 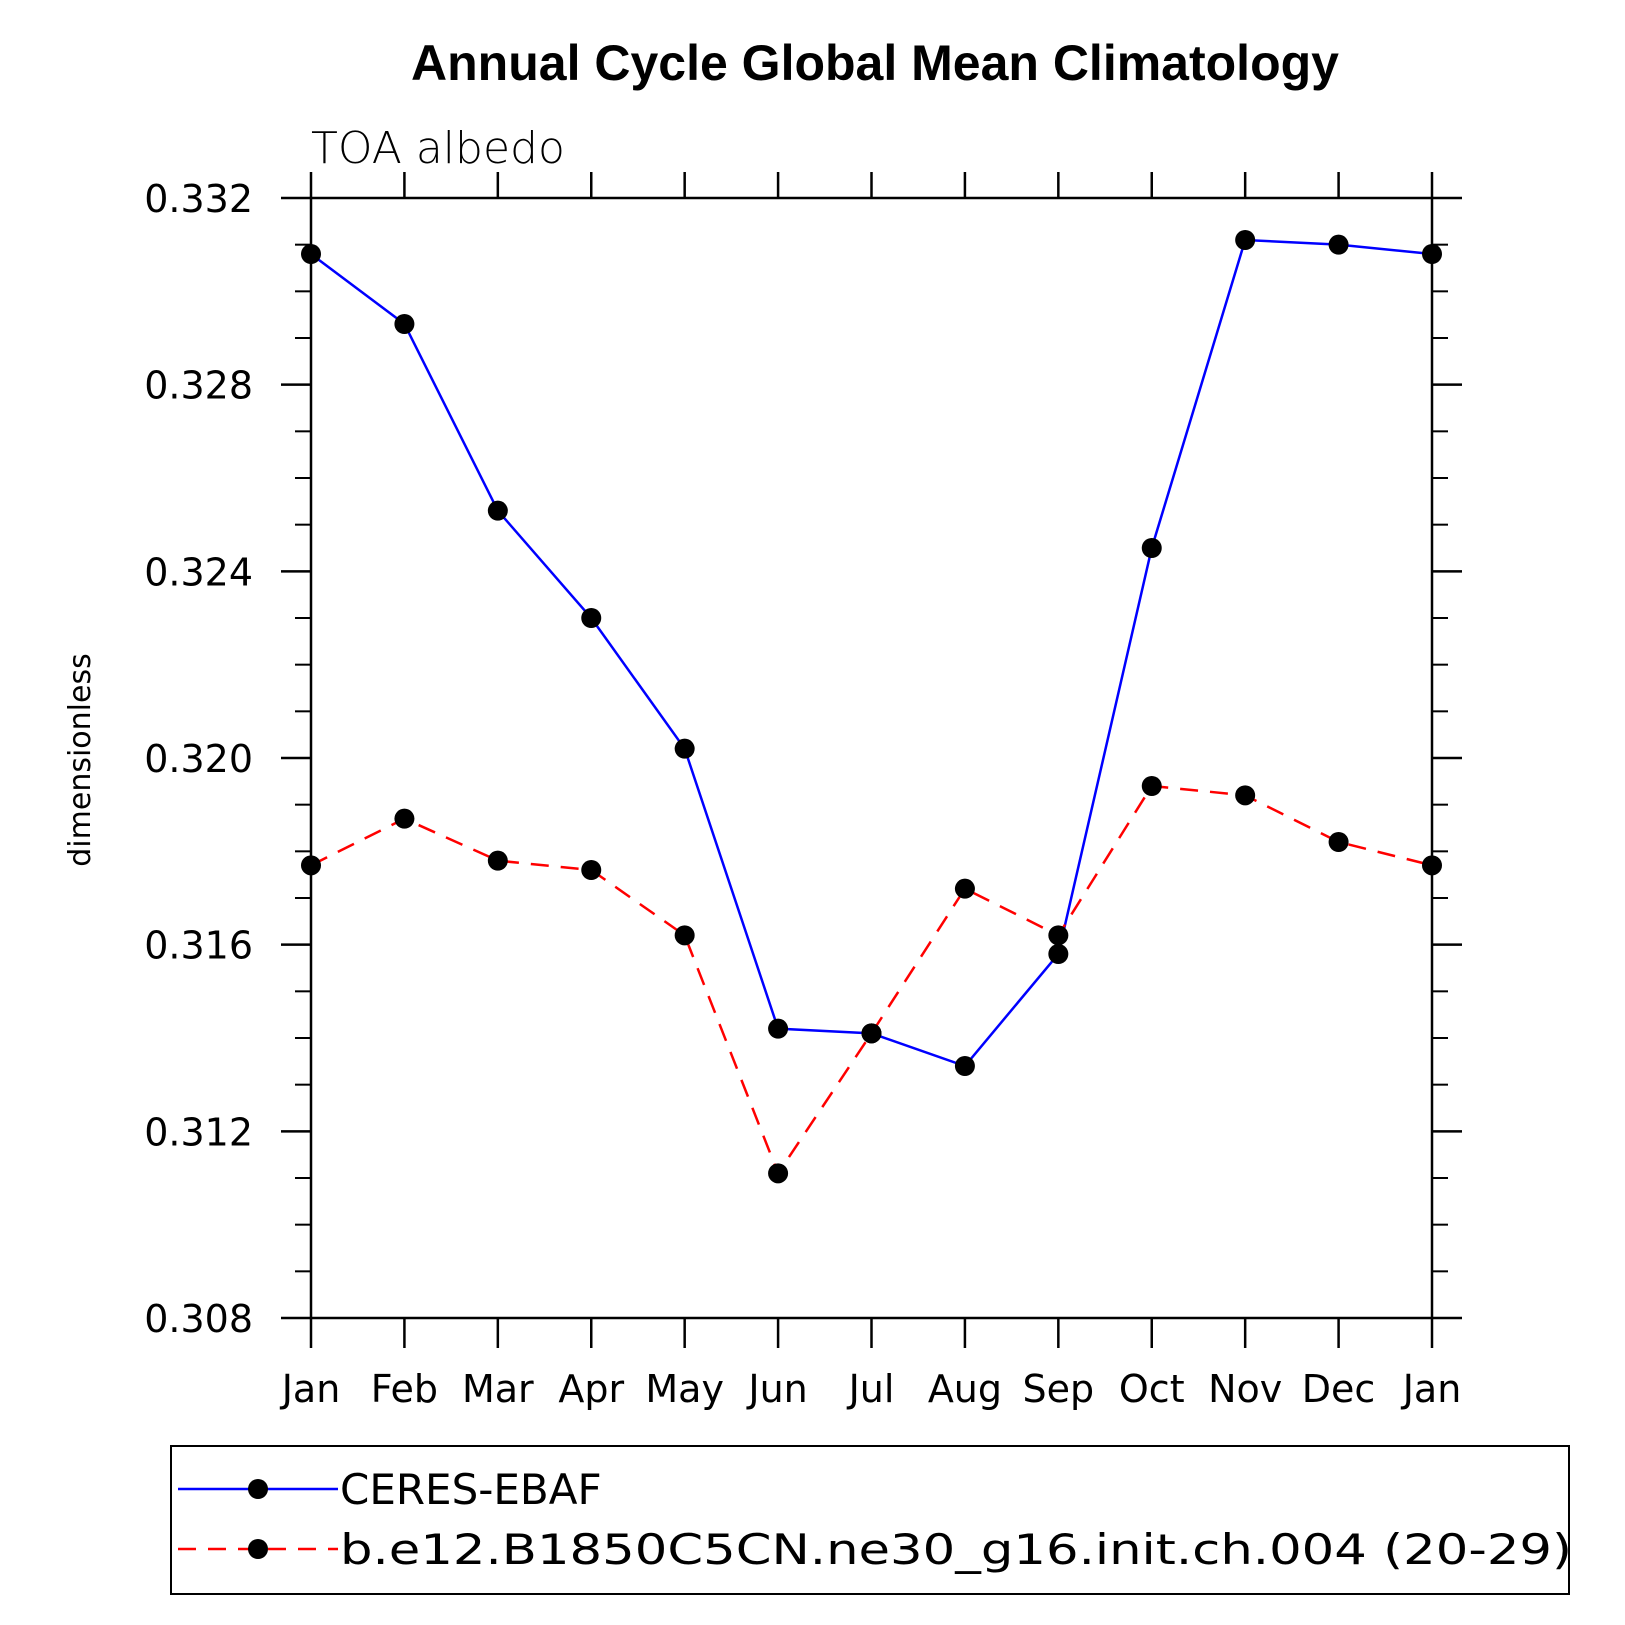 What do you see at coordinates (1059, 1389) in the screenshot?
I see `x-tick-label: Sep` at bounding box center [1059, 1389].